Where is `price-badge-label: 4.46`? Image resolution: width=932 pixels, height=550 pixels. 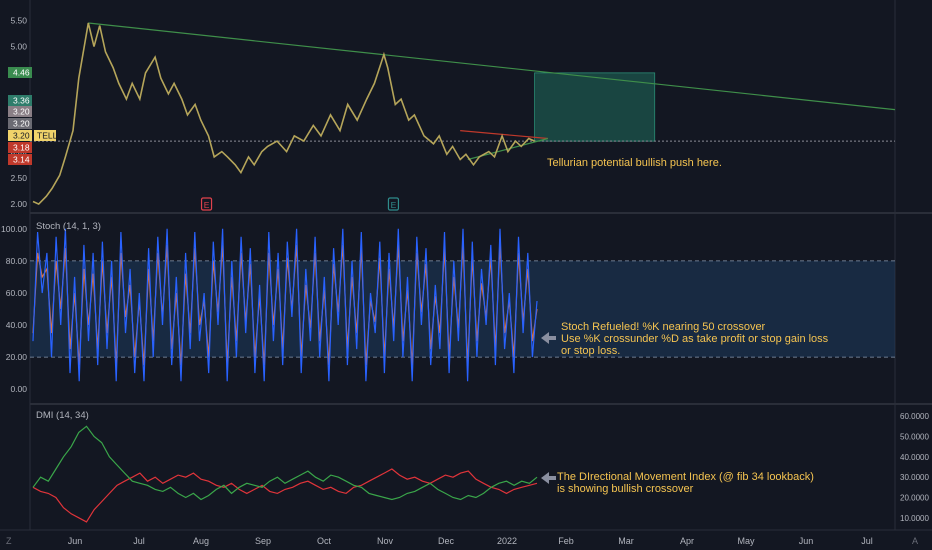 price-badge-label: 4.46 is located at coordinates (21, 73).